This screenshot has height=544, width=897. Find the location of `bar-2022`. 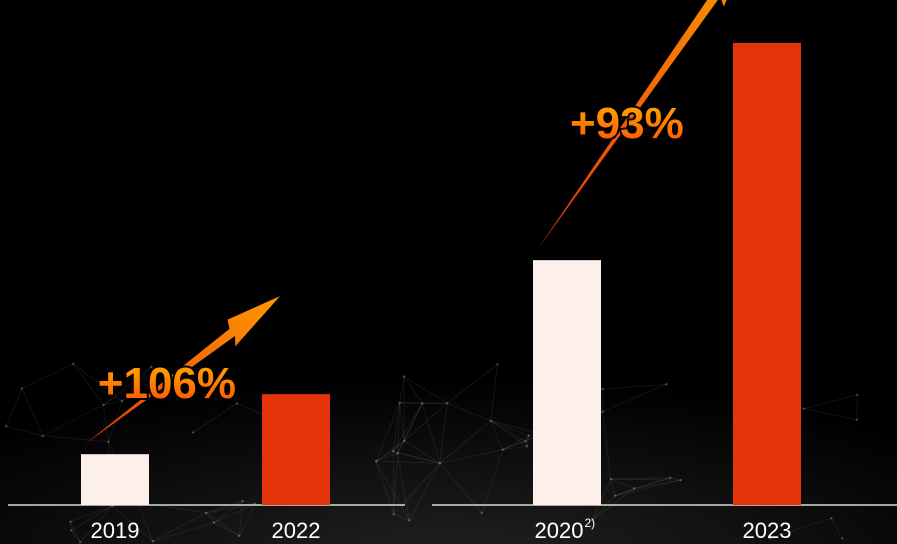

bar-2022 is located at coordinates (296, 449).